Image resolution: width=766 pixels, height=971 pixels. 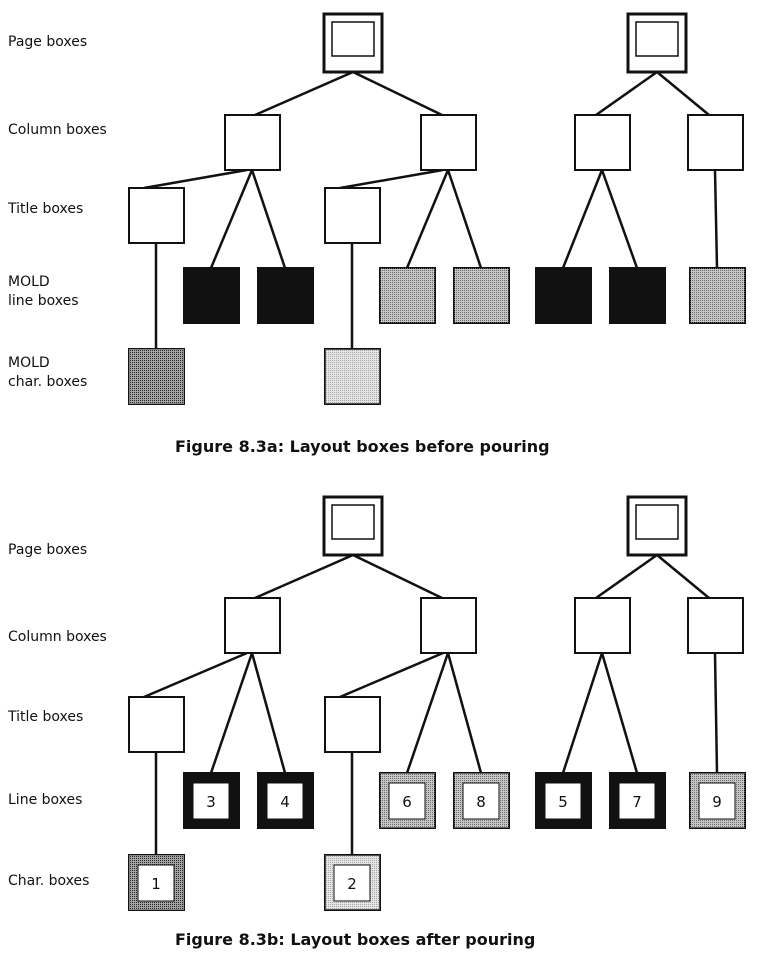 What do you see at coordinates (355, 939) in the screenshot?
I see `figure-caption: Figure 8.3b: Layout boxes after pouring` at bounding box center [355, 939].